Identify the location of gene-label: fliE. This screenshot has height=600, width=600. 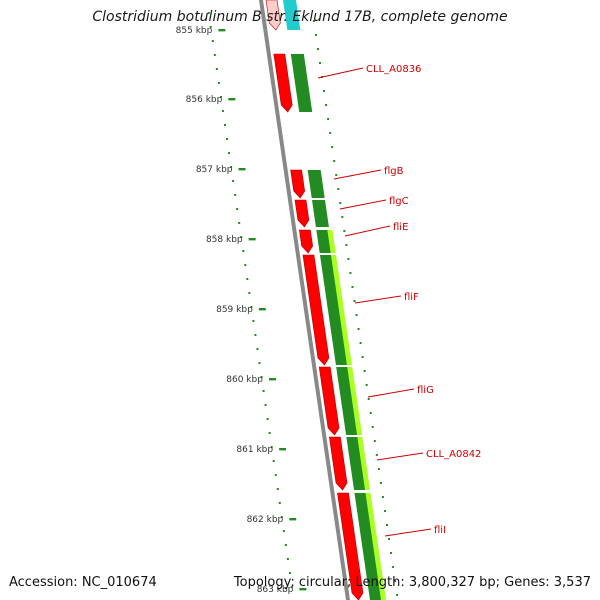
(400, 227).